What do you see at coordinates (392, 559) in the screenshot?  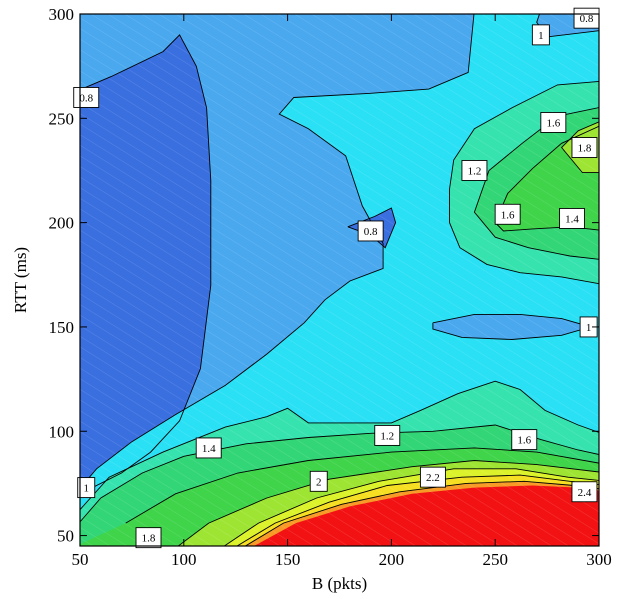 I see `x-tick-label: 200` at bounding box center [392, 559].